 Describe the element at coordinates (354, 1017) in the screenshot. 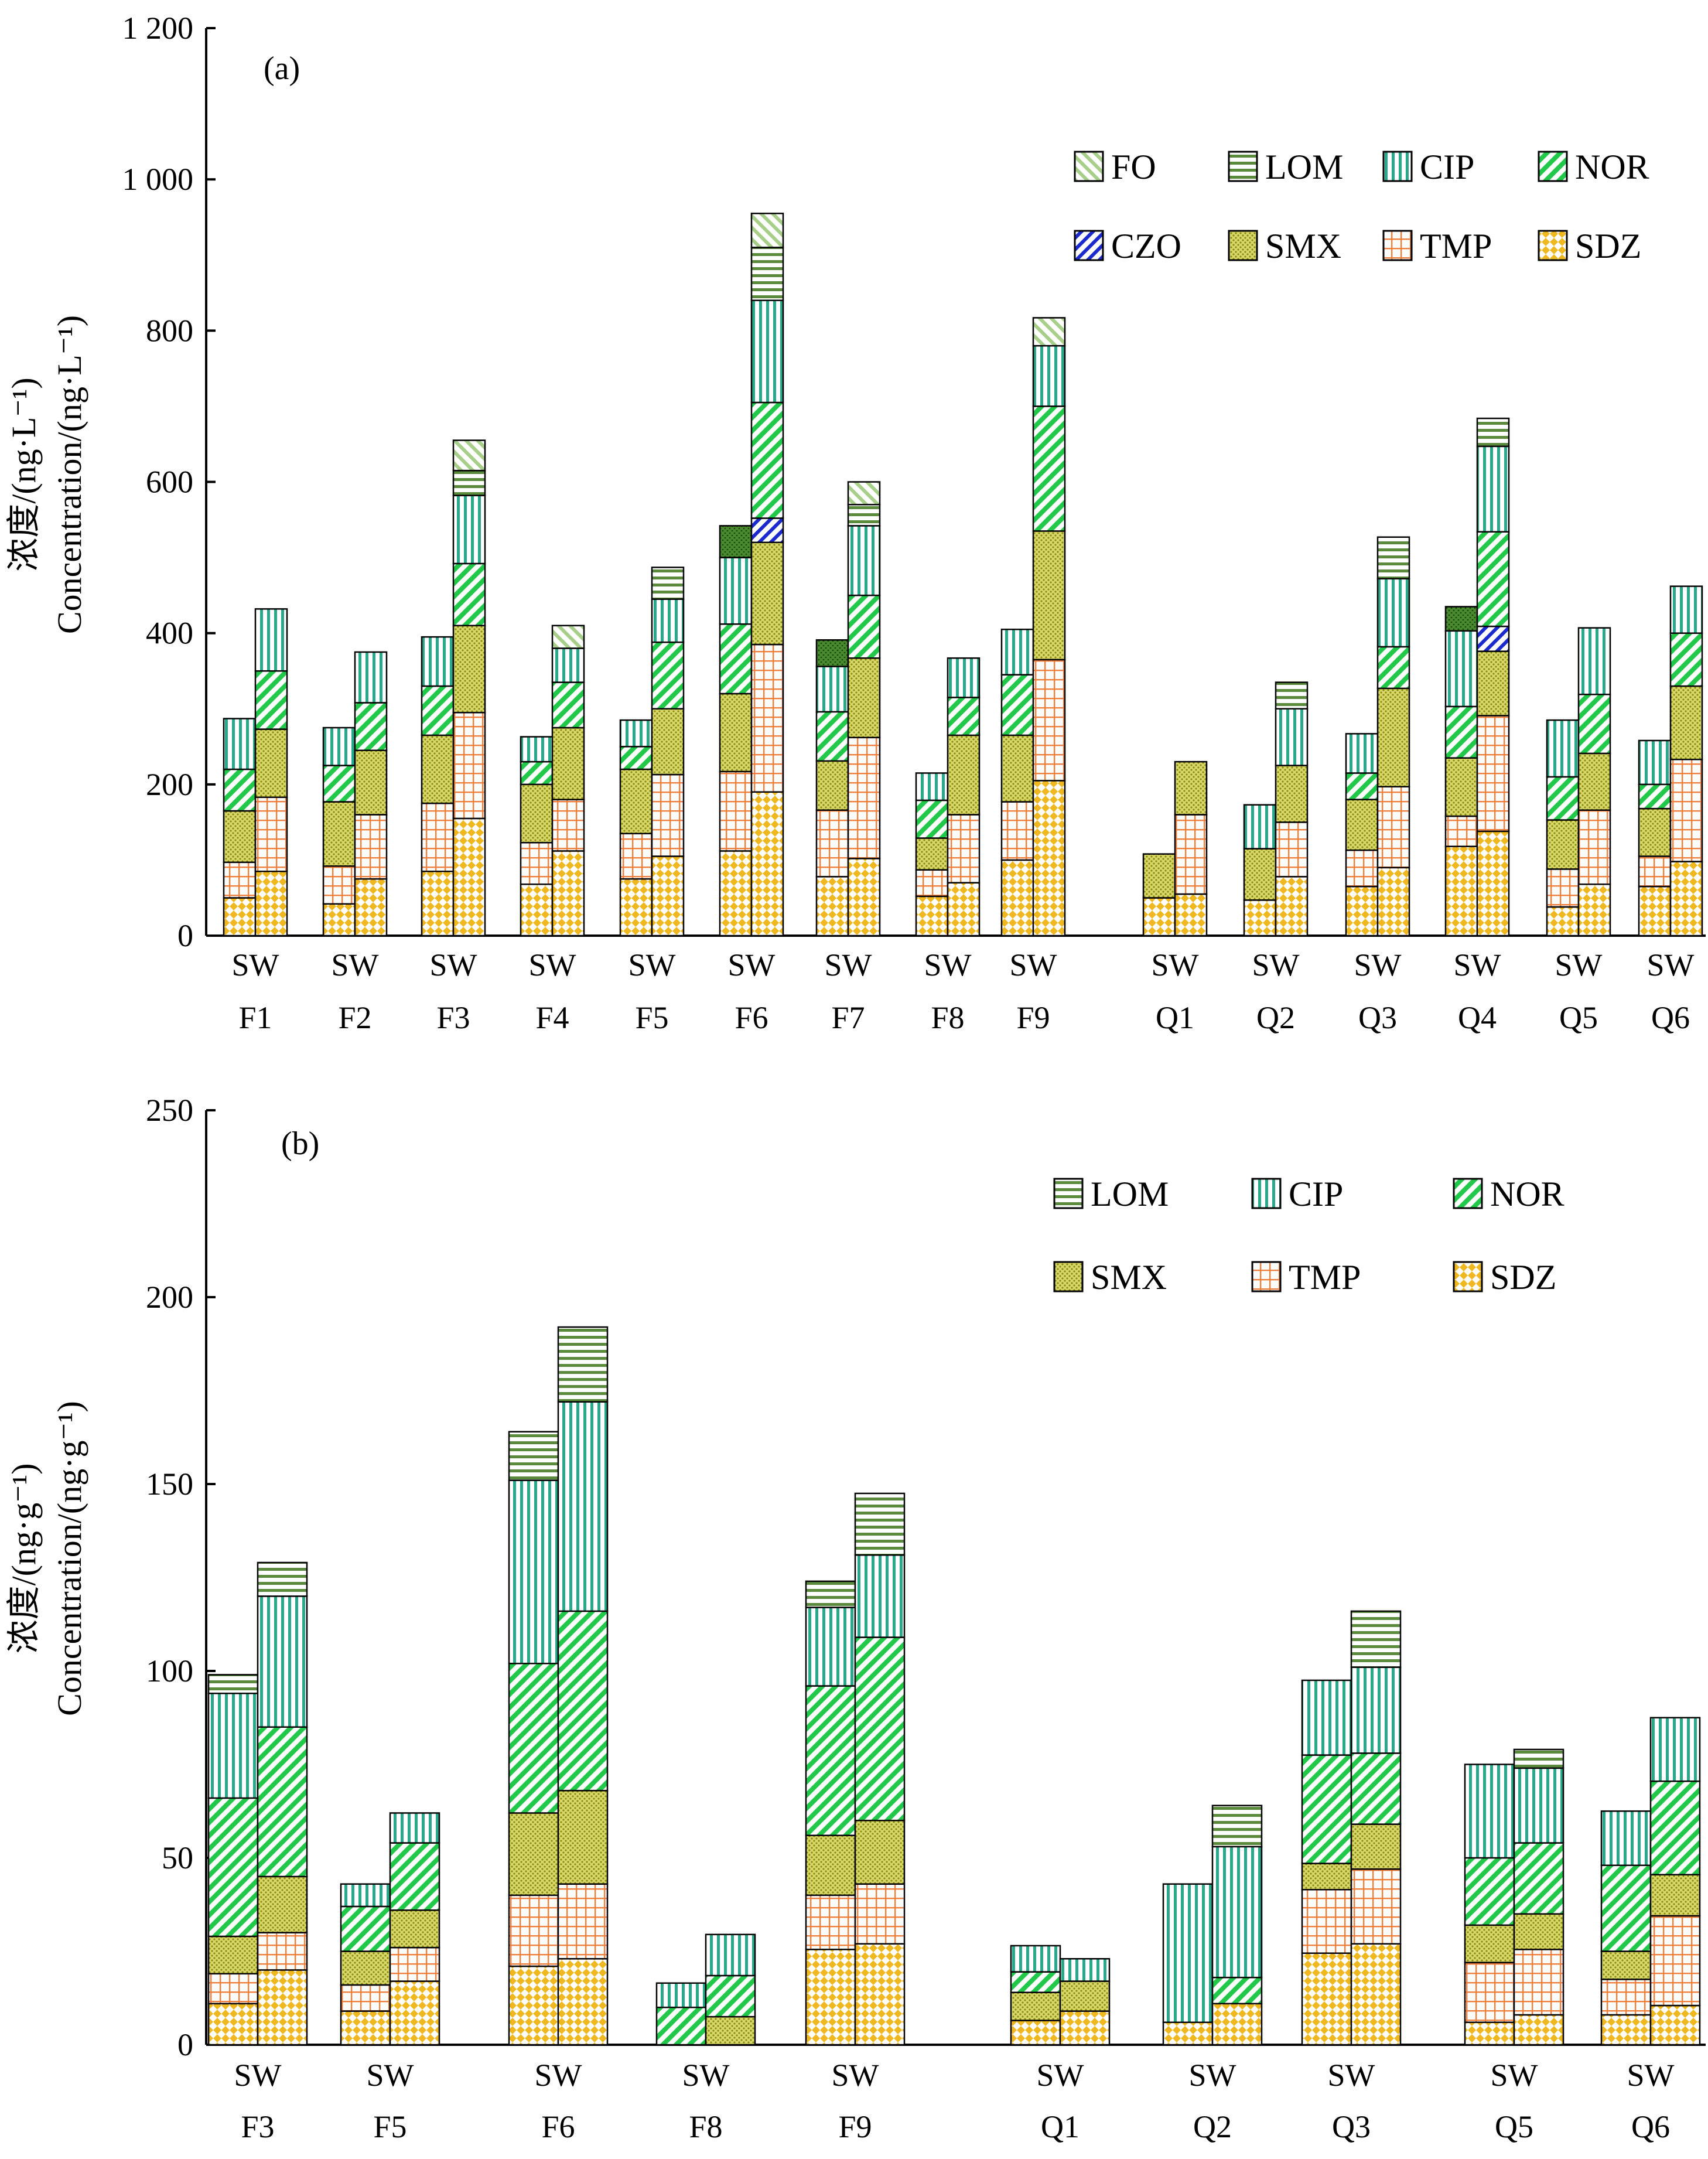

I see `x-tick-label-line2: F2` at that location.